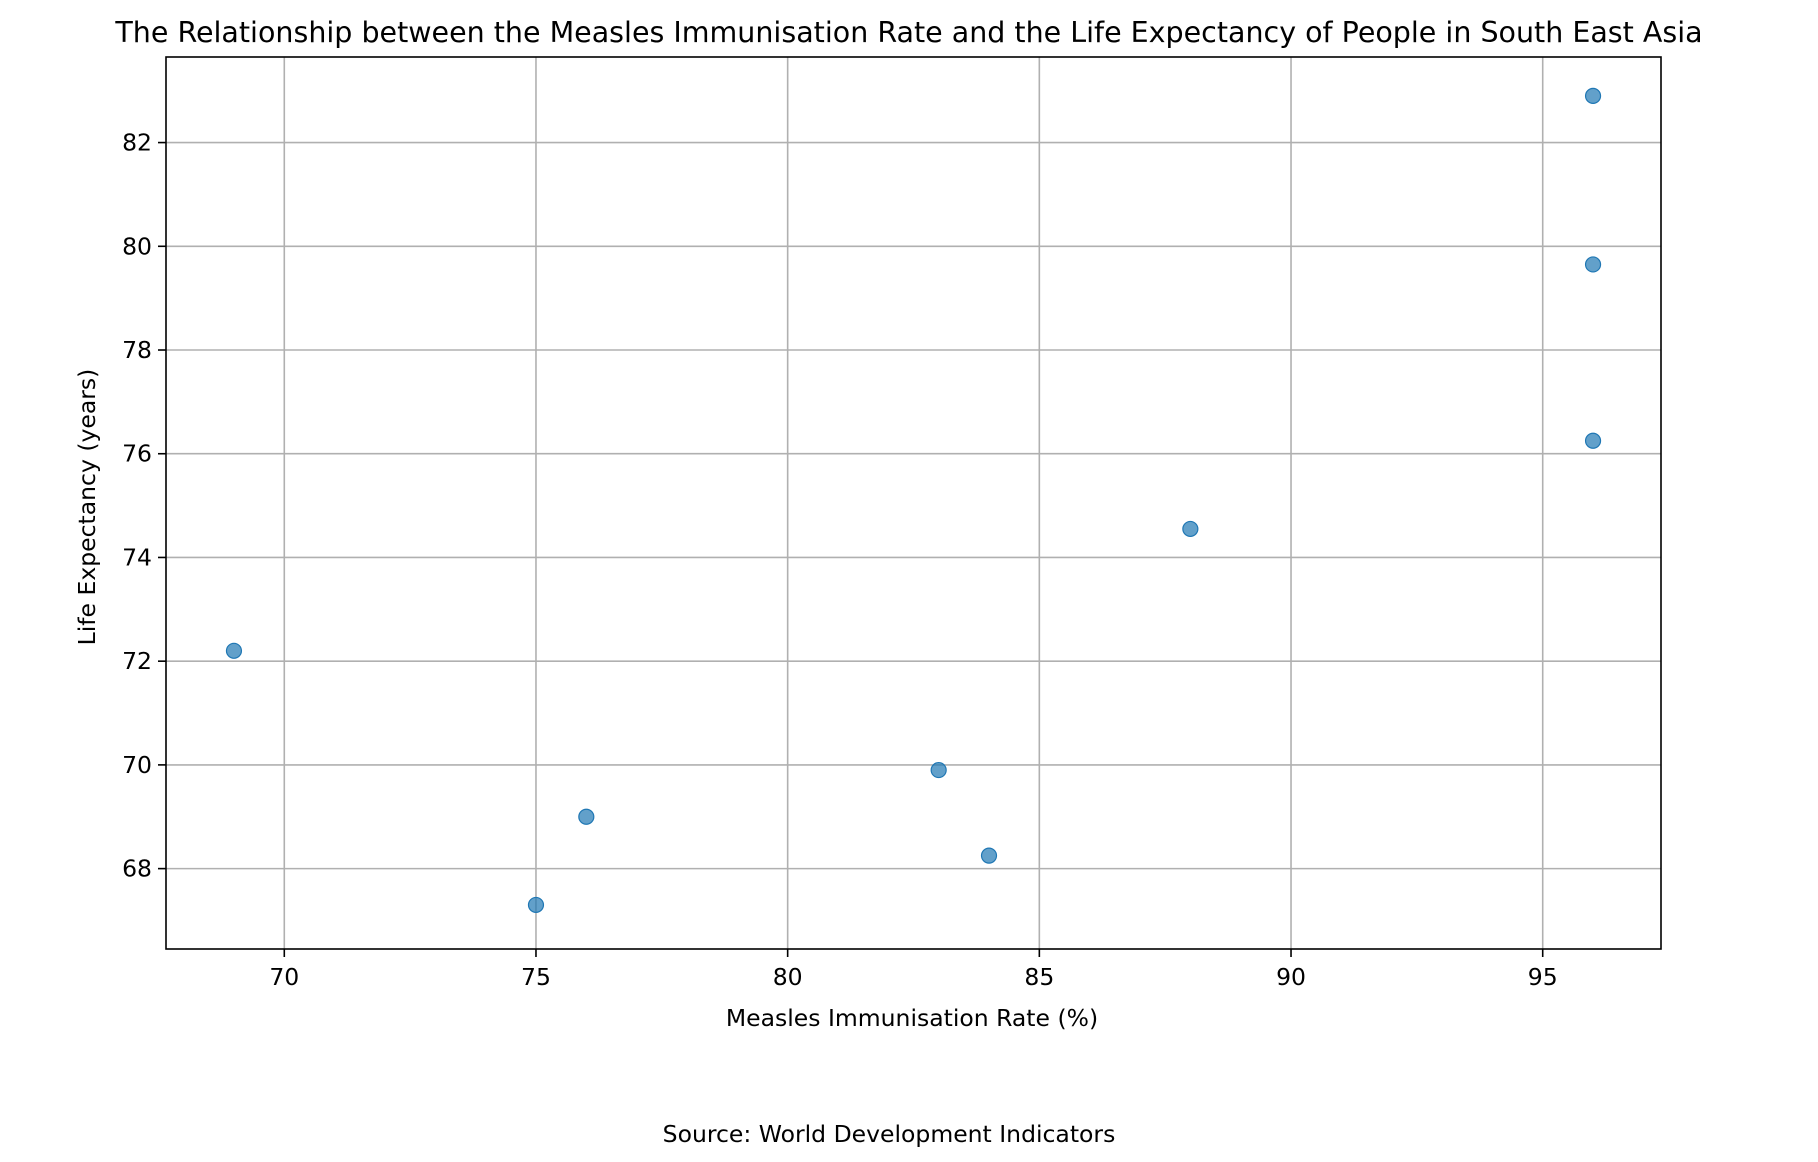 Image resolution: width=1818 pixels, height=1162 pixels. I want to click on y-tick-label: 82, so click(137, 143).